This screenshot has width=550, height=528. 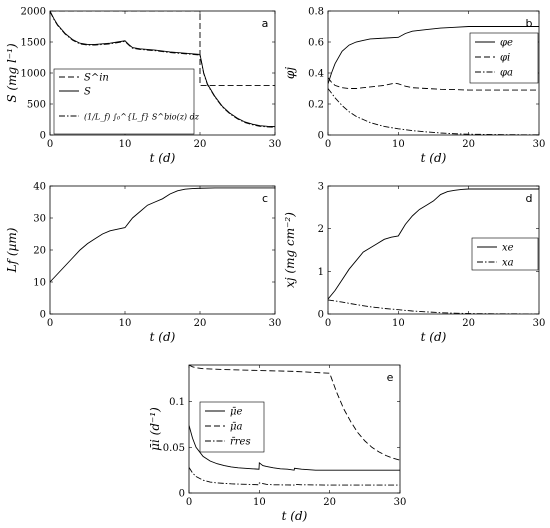 I want to click on y-tick-label: 1500, so click(x=33, y=43).